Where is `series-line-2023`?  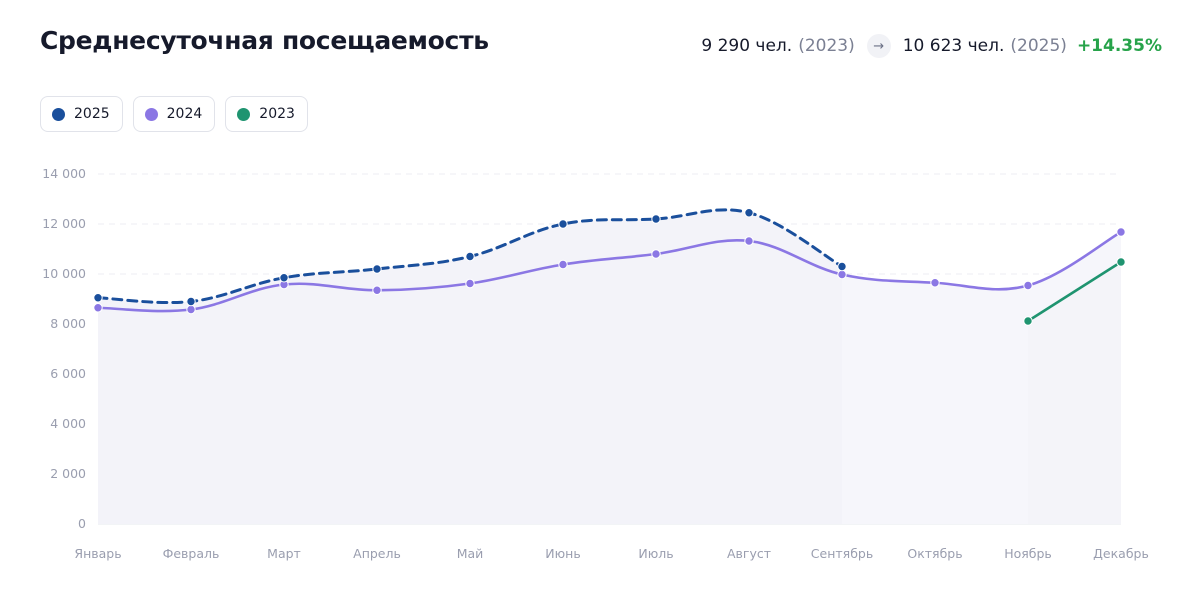
series-line-2023 is located at coordinates (1074, 291).